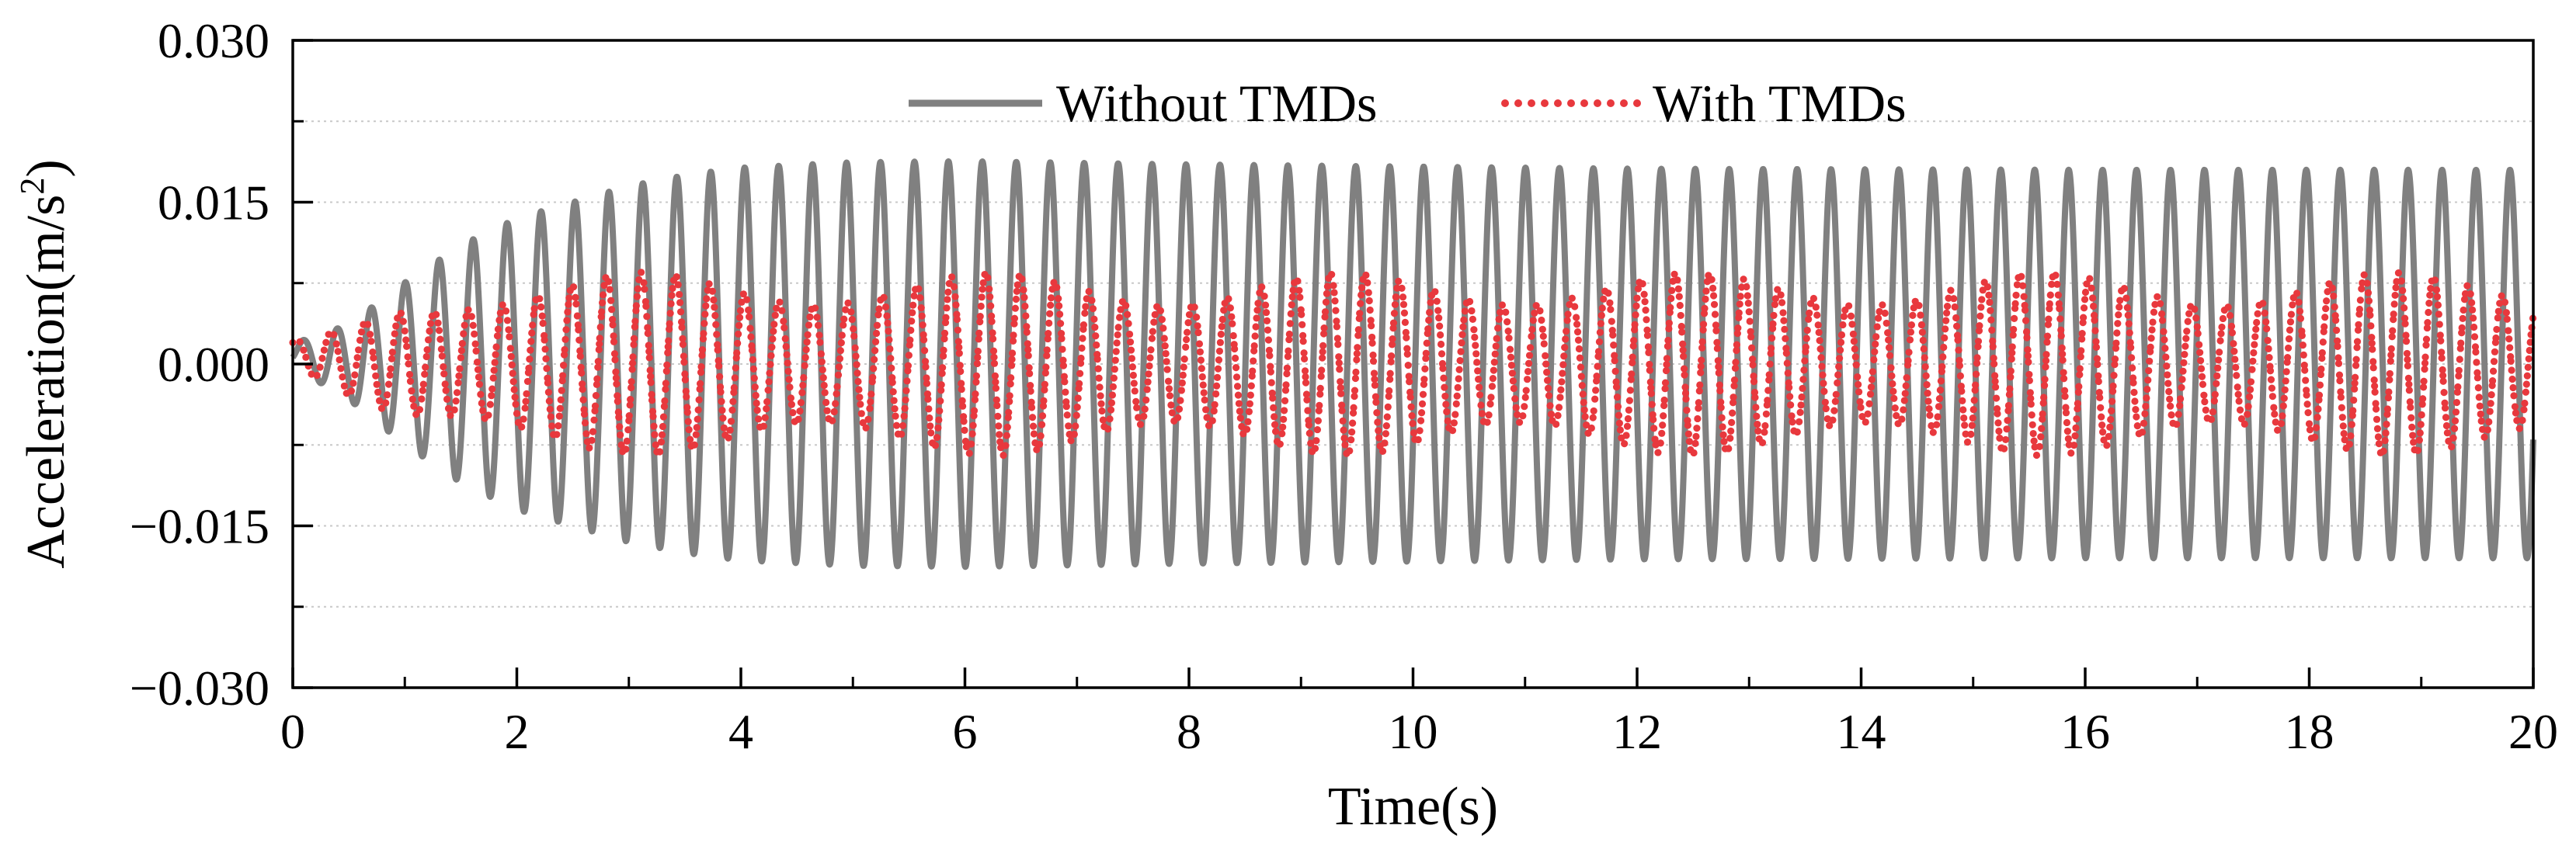 This screenshot has width=2576, height=853. I want to click on x-tick-label: 10, so click(1413, 731).